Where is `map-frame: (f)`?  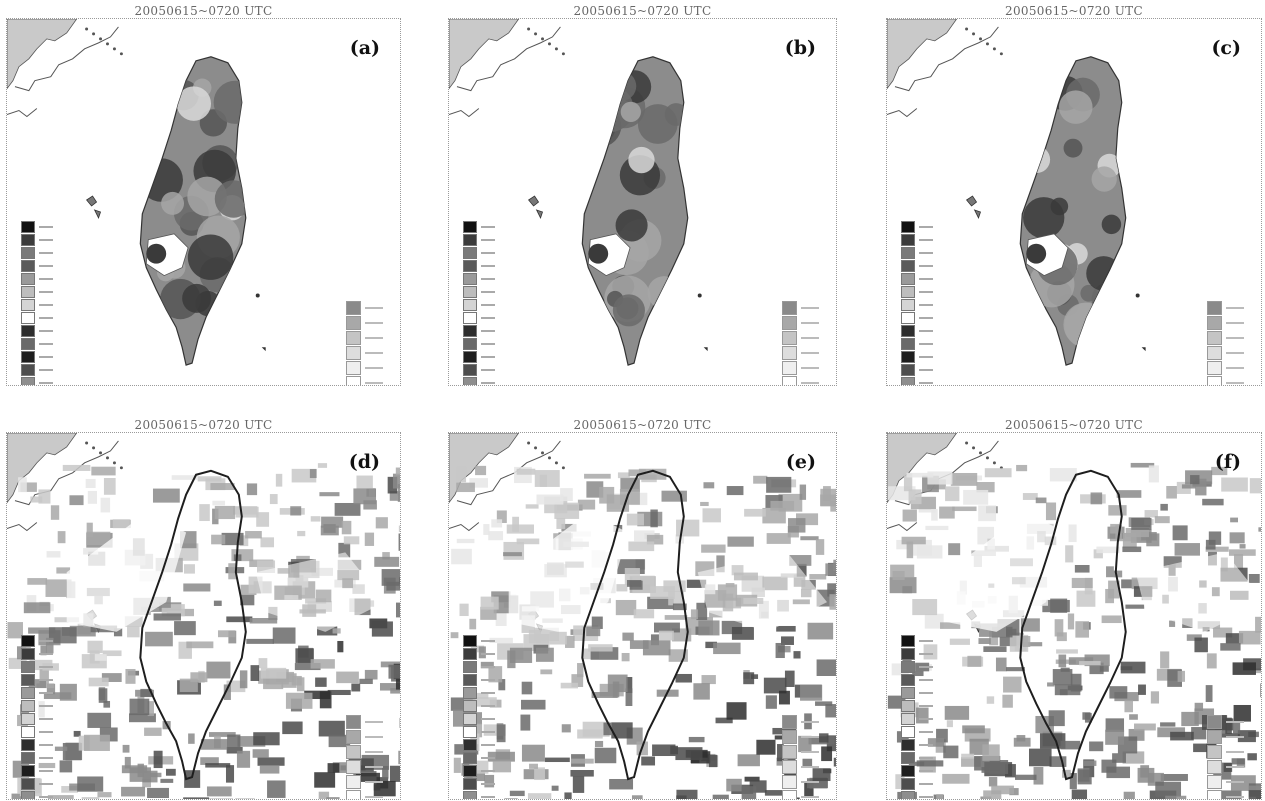
map-frame: (f) is located at coordinates (1074, 616).